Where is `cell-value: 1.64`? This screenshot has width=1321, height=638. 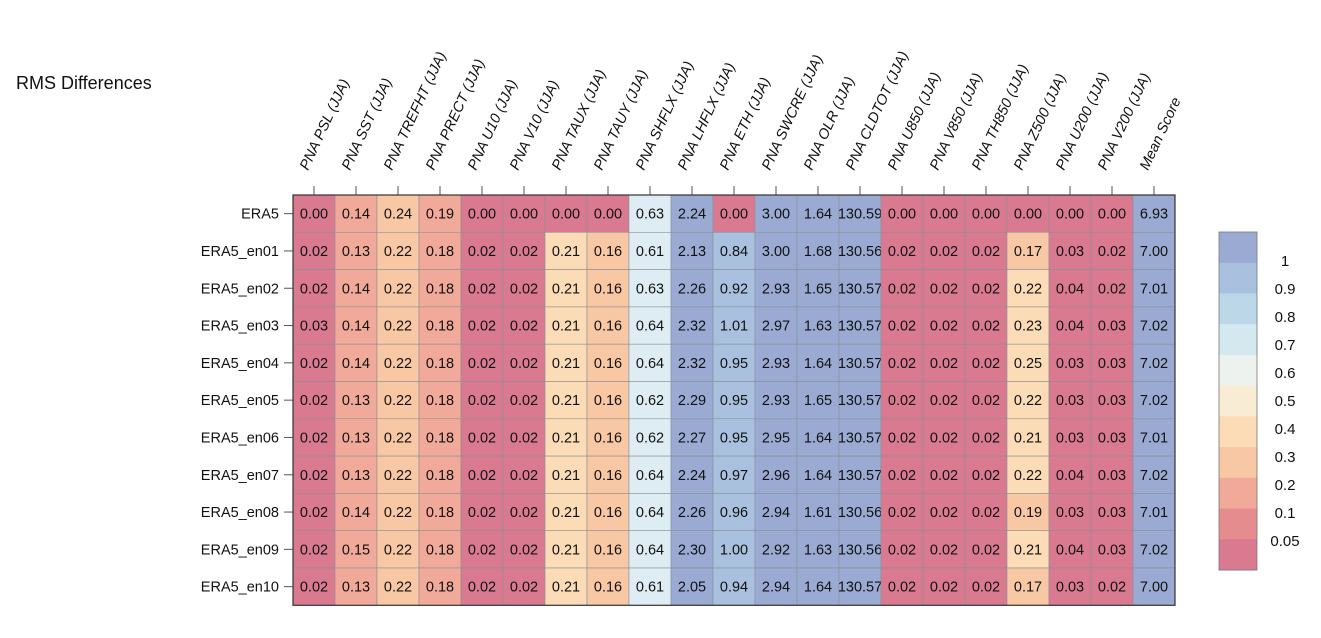
cell-value: 1.64 is located at coordinates (818, 364).